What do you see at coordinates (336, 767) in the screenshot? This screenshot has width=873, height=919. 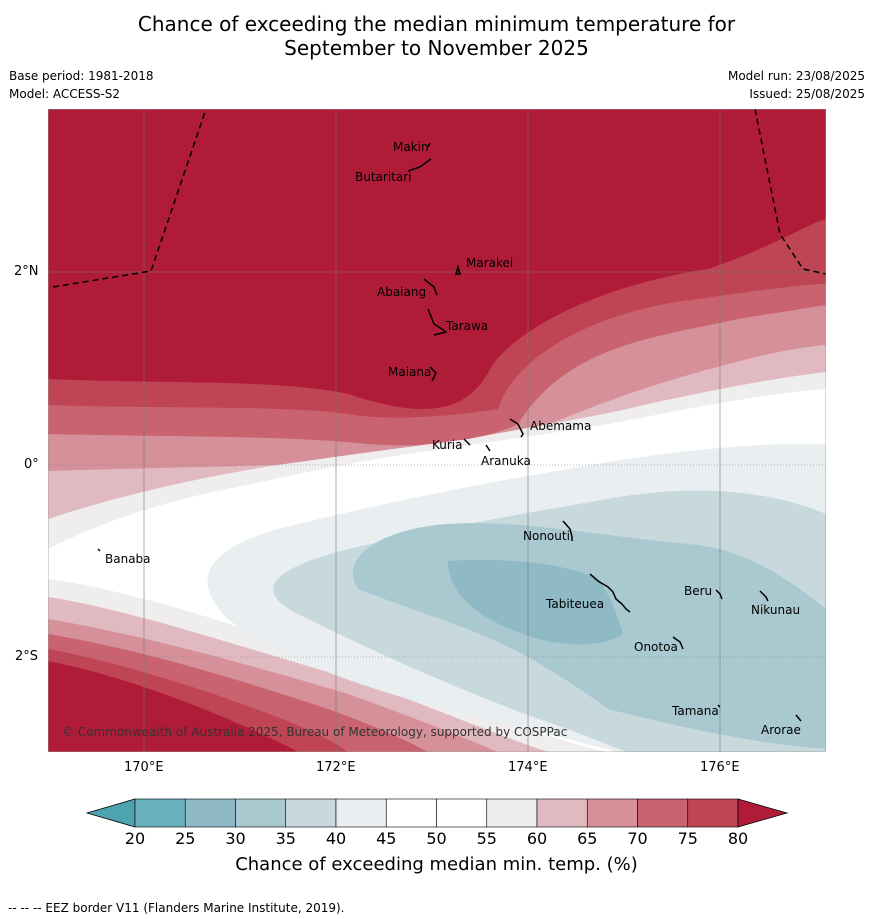 I see `lon-label-172e: 172°E` at bounding box center [336, 767].